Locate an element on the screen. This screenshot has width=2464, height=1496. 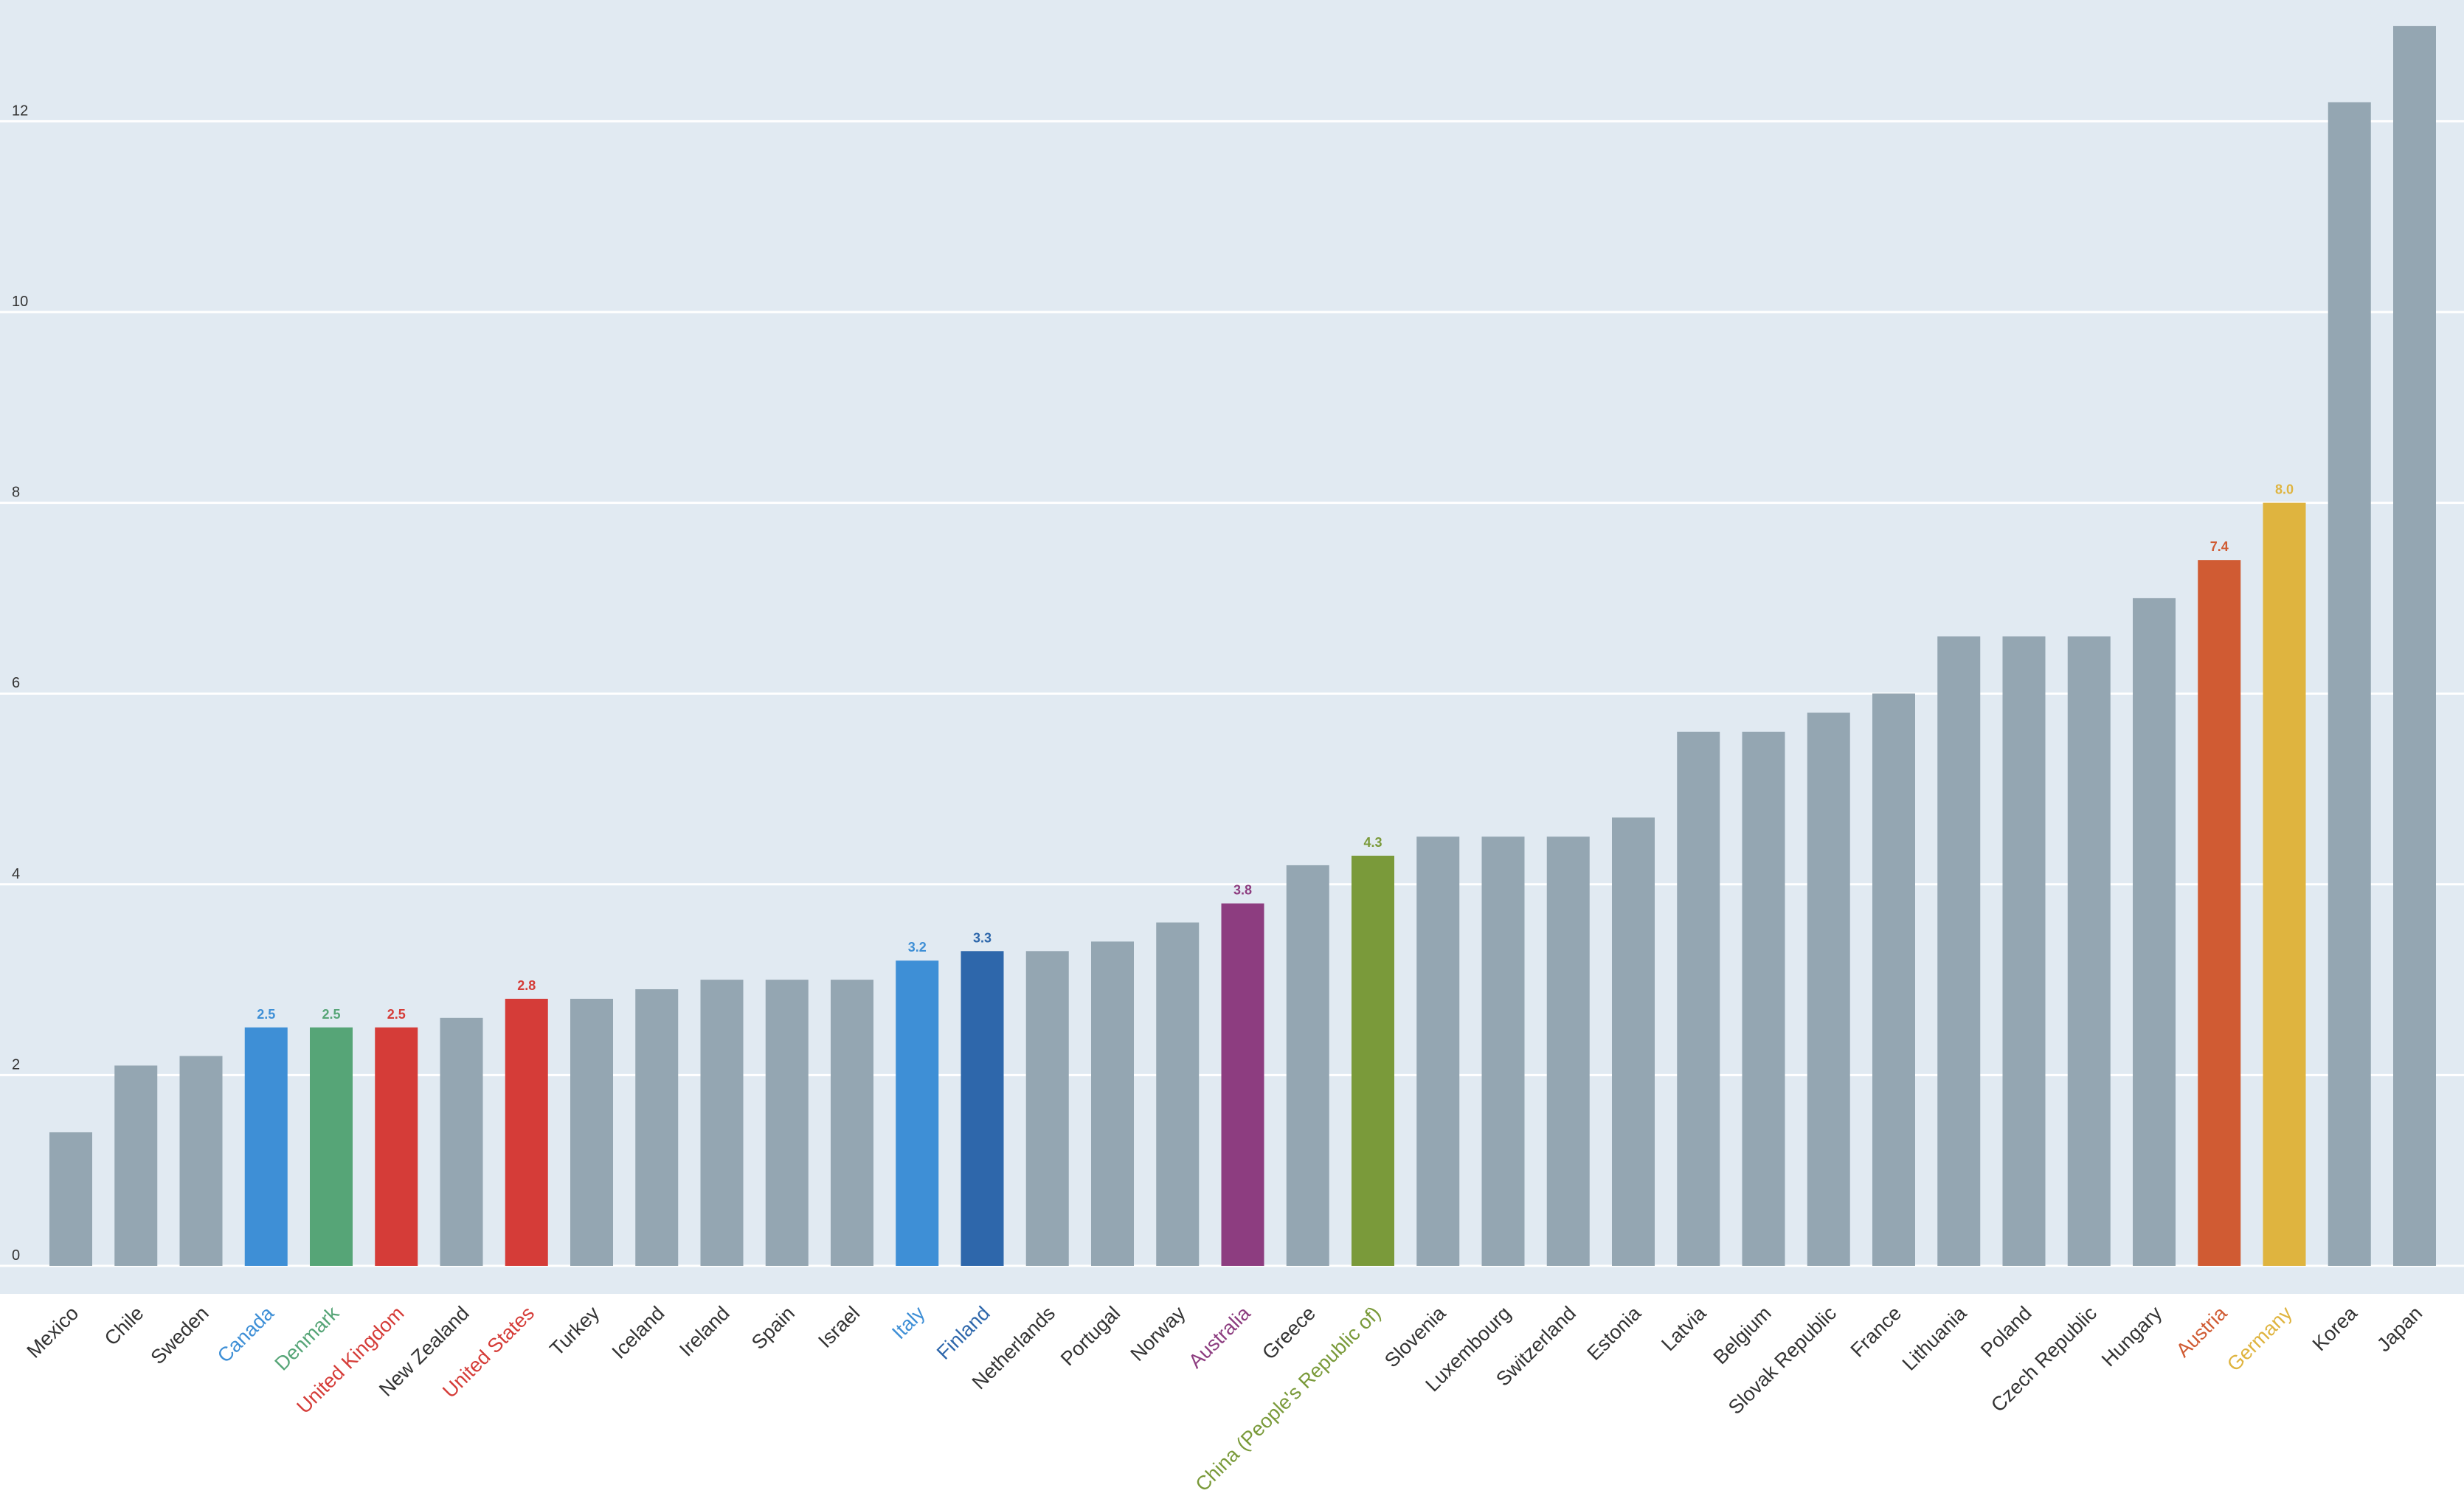
data-label-united-states: 2.8 is located at coordinates (526, 985).